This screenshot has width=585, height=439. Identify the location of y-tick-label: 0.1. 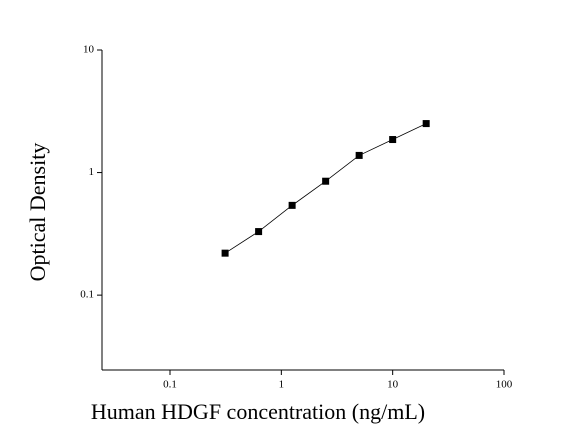
(87, 295).